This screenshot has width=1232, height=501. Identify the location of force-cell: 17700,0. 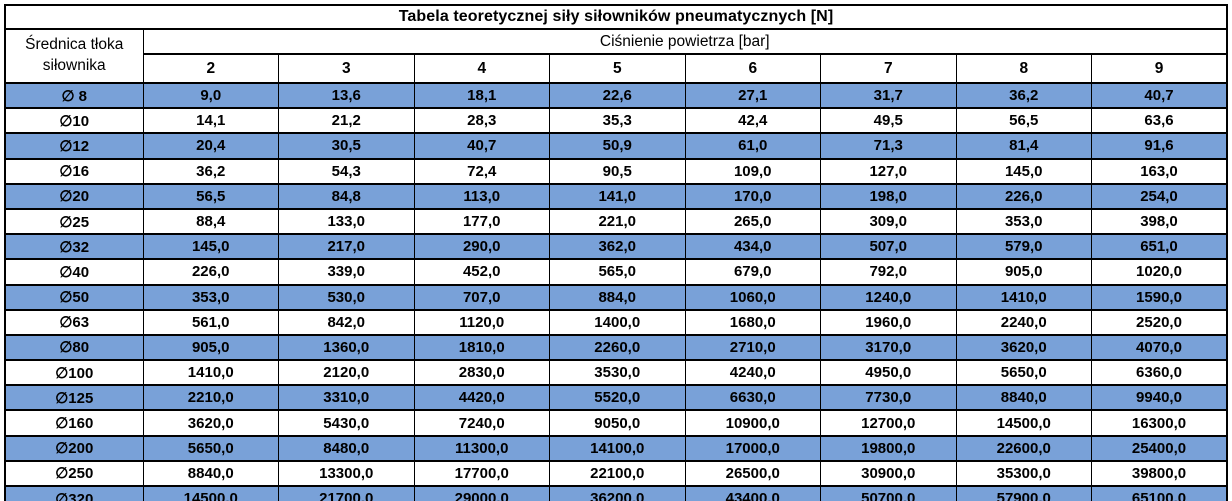
(481, 473).